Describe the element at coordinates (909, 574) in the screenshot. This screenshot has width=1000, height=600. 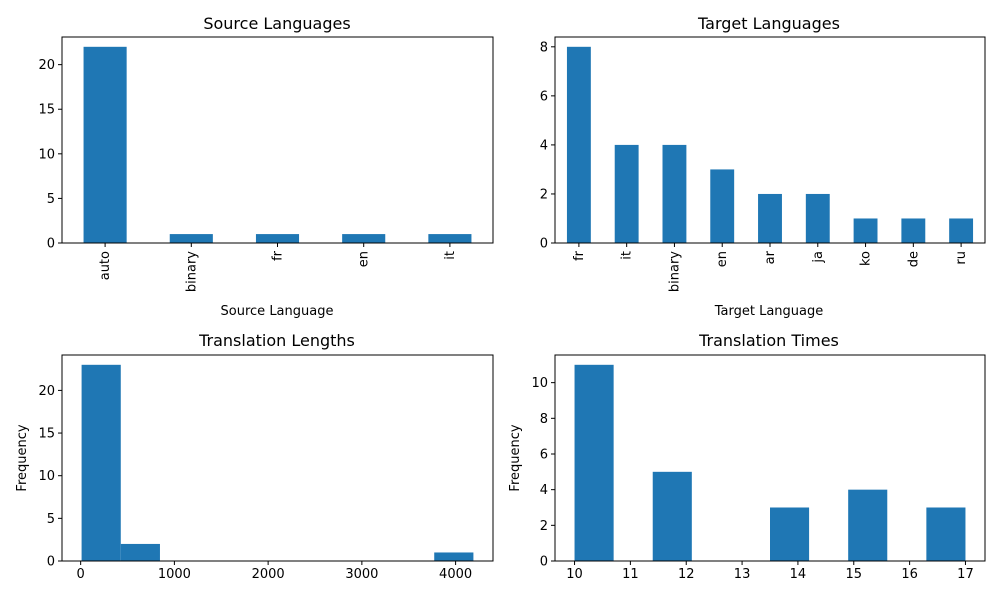
I see `x-tick-label: 16` at that location.